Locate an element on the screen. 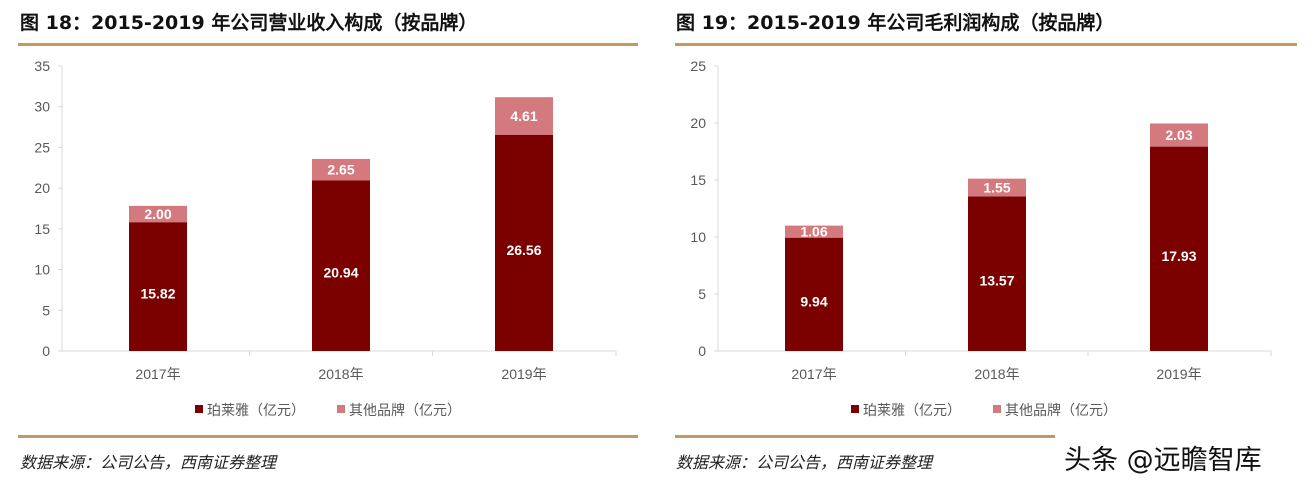  data-label: 2.03 is located at coordinates (1178, 135).